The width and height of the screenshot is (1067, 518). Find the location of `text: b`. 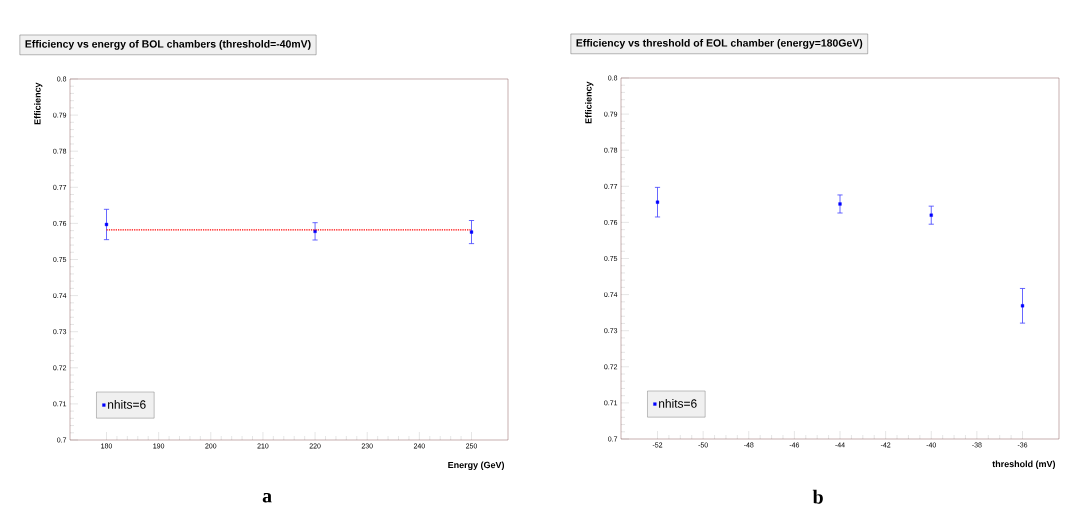

text: b is located at coordinates (817, 496).